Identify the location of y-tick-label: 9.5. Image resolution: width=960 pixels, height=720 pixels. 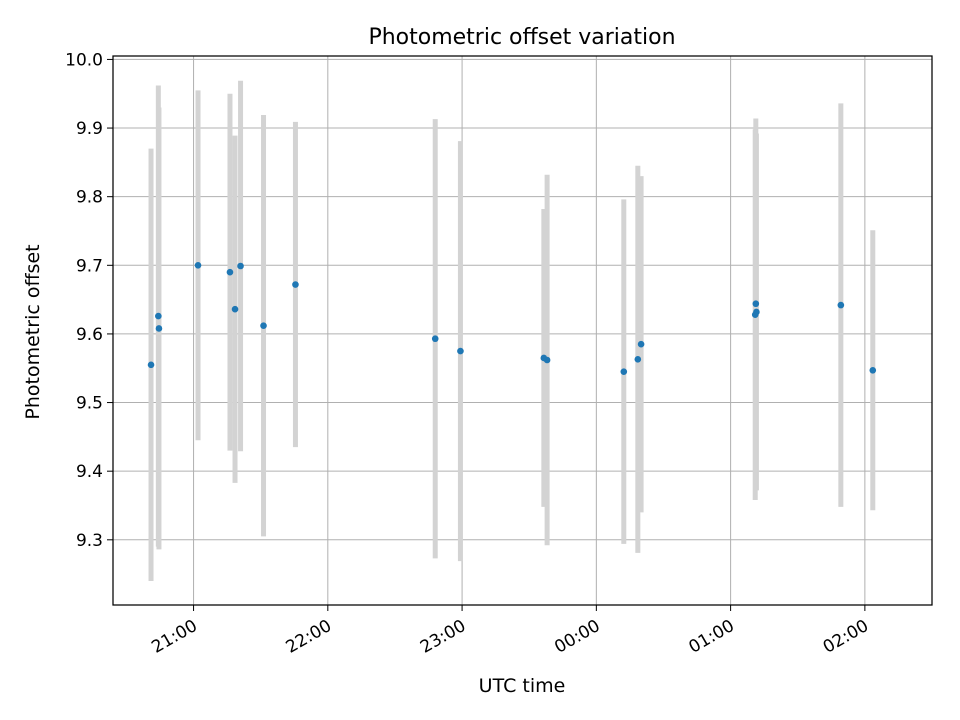
(89, 404).